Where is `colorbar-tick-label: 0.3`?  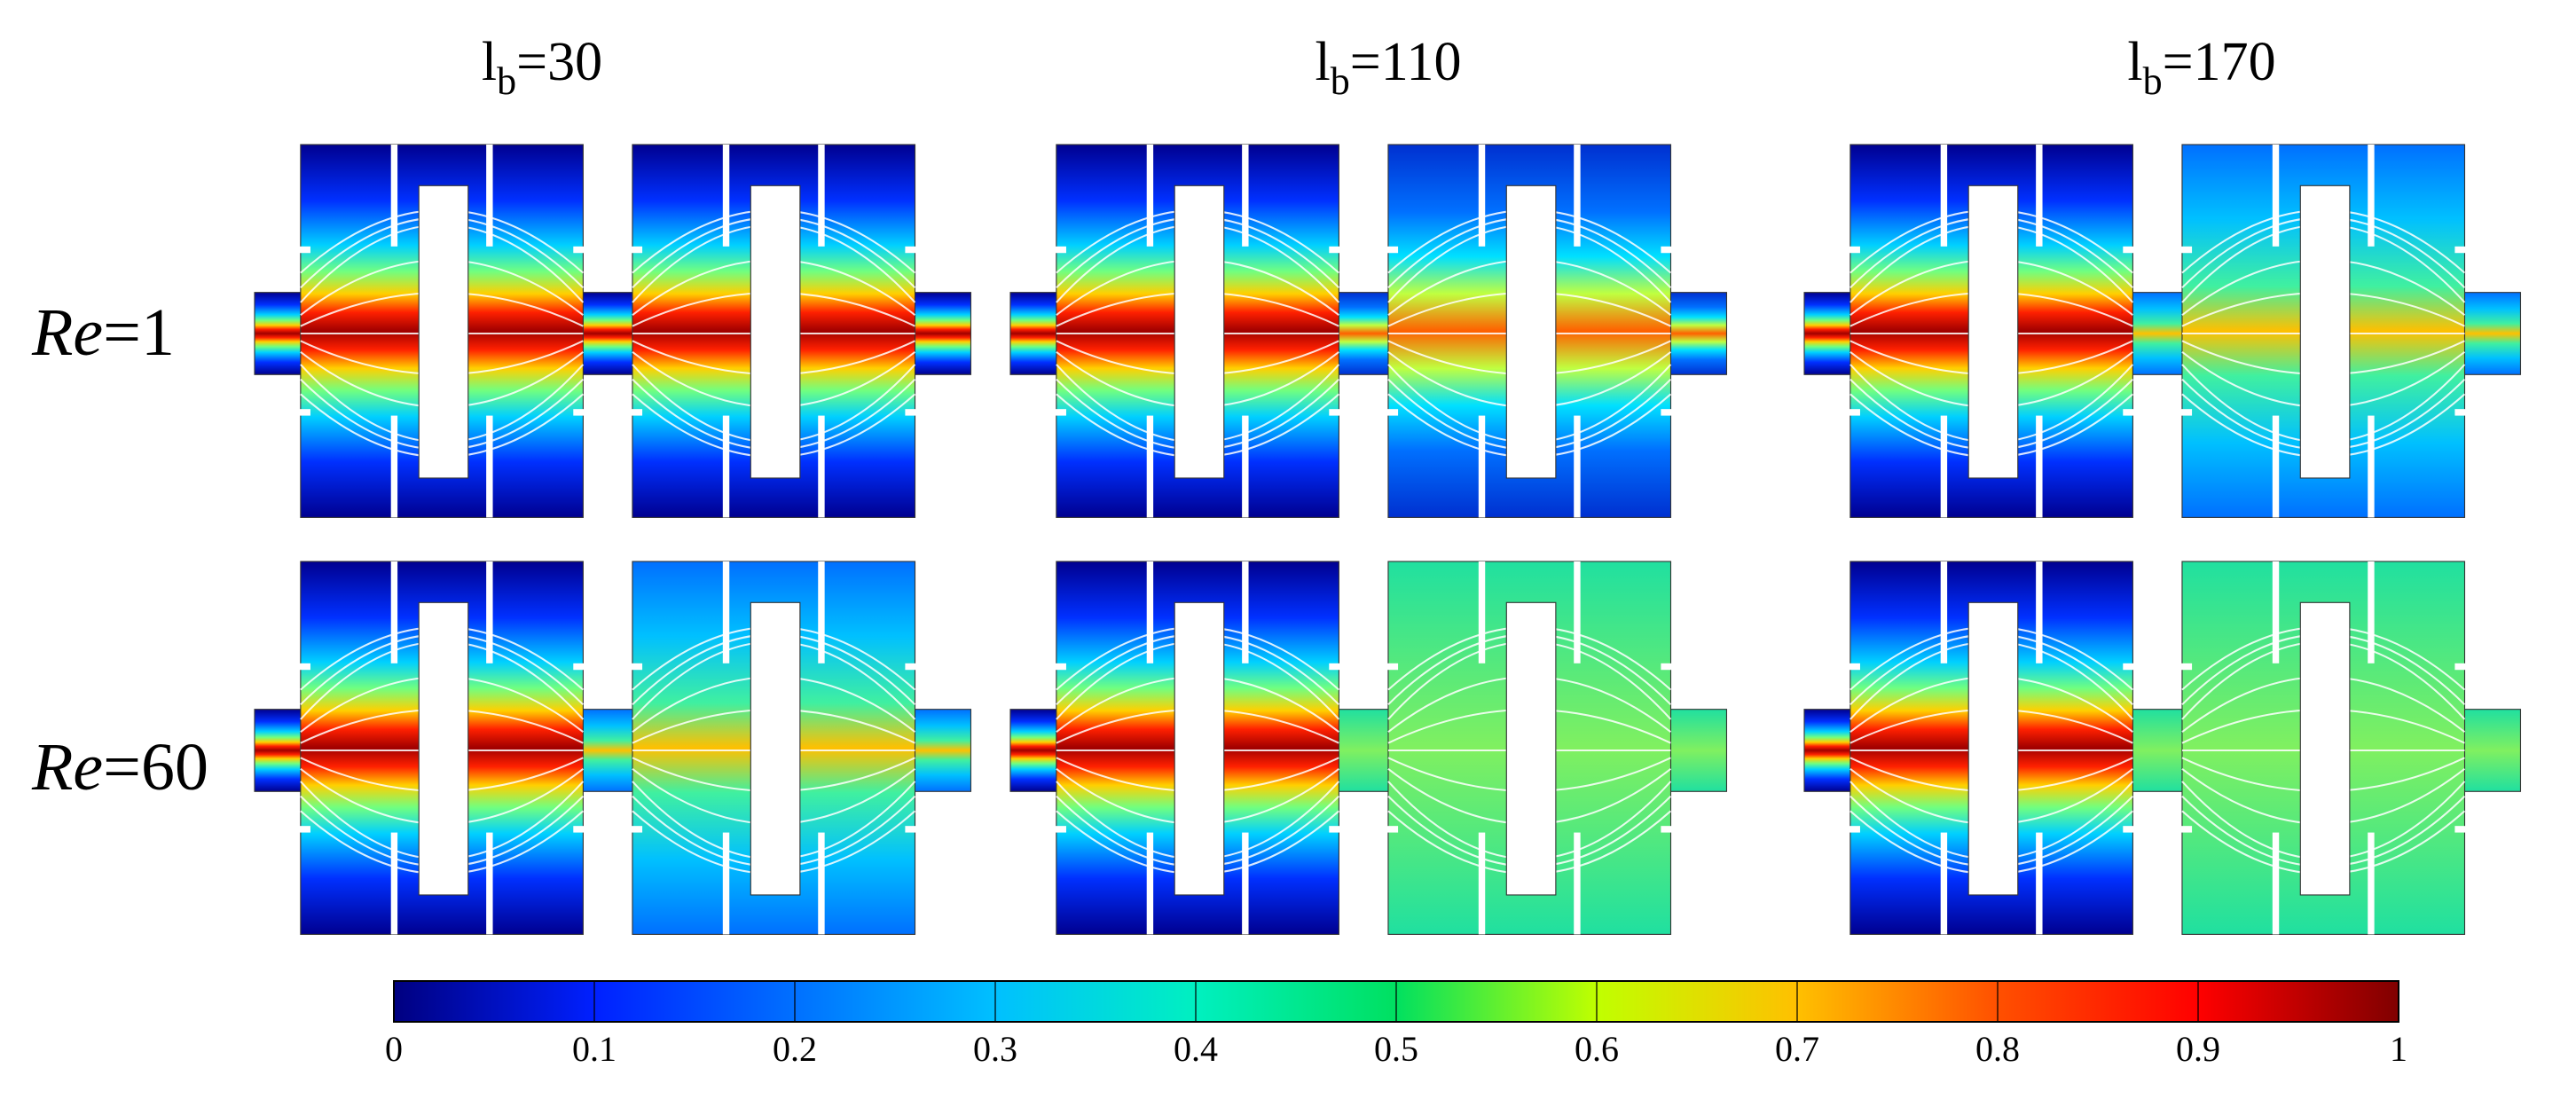
colorbar-tick-label: 0.3 is located at coordinates (995, 1049).